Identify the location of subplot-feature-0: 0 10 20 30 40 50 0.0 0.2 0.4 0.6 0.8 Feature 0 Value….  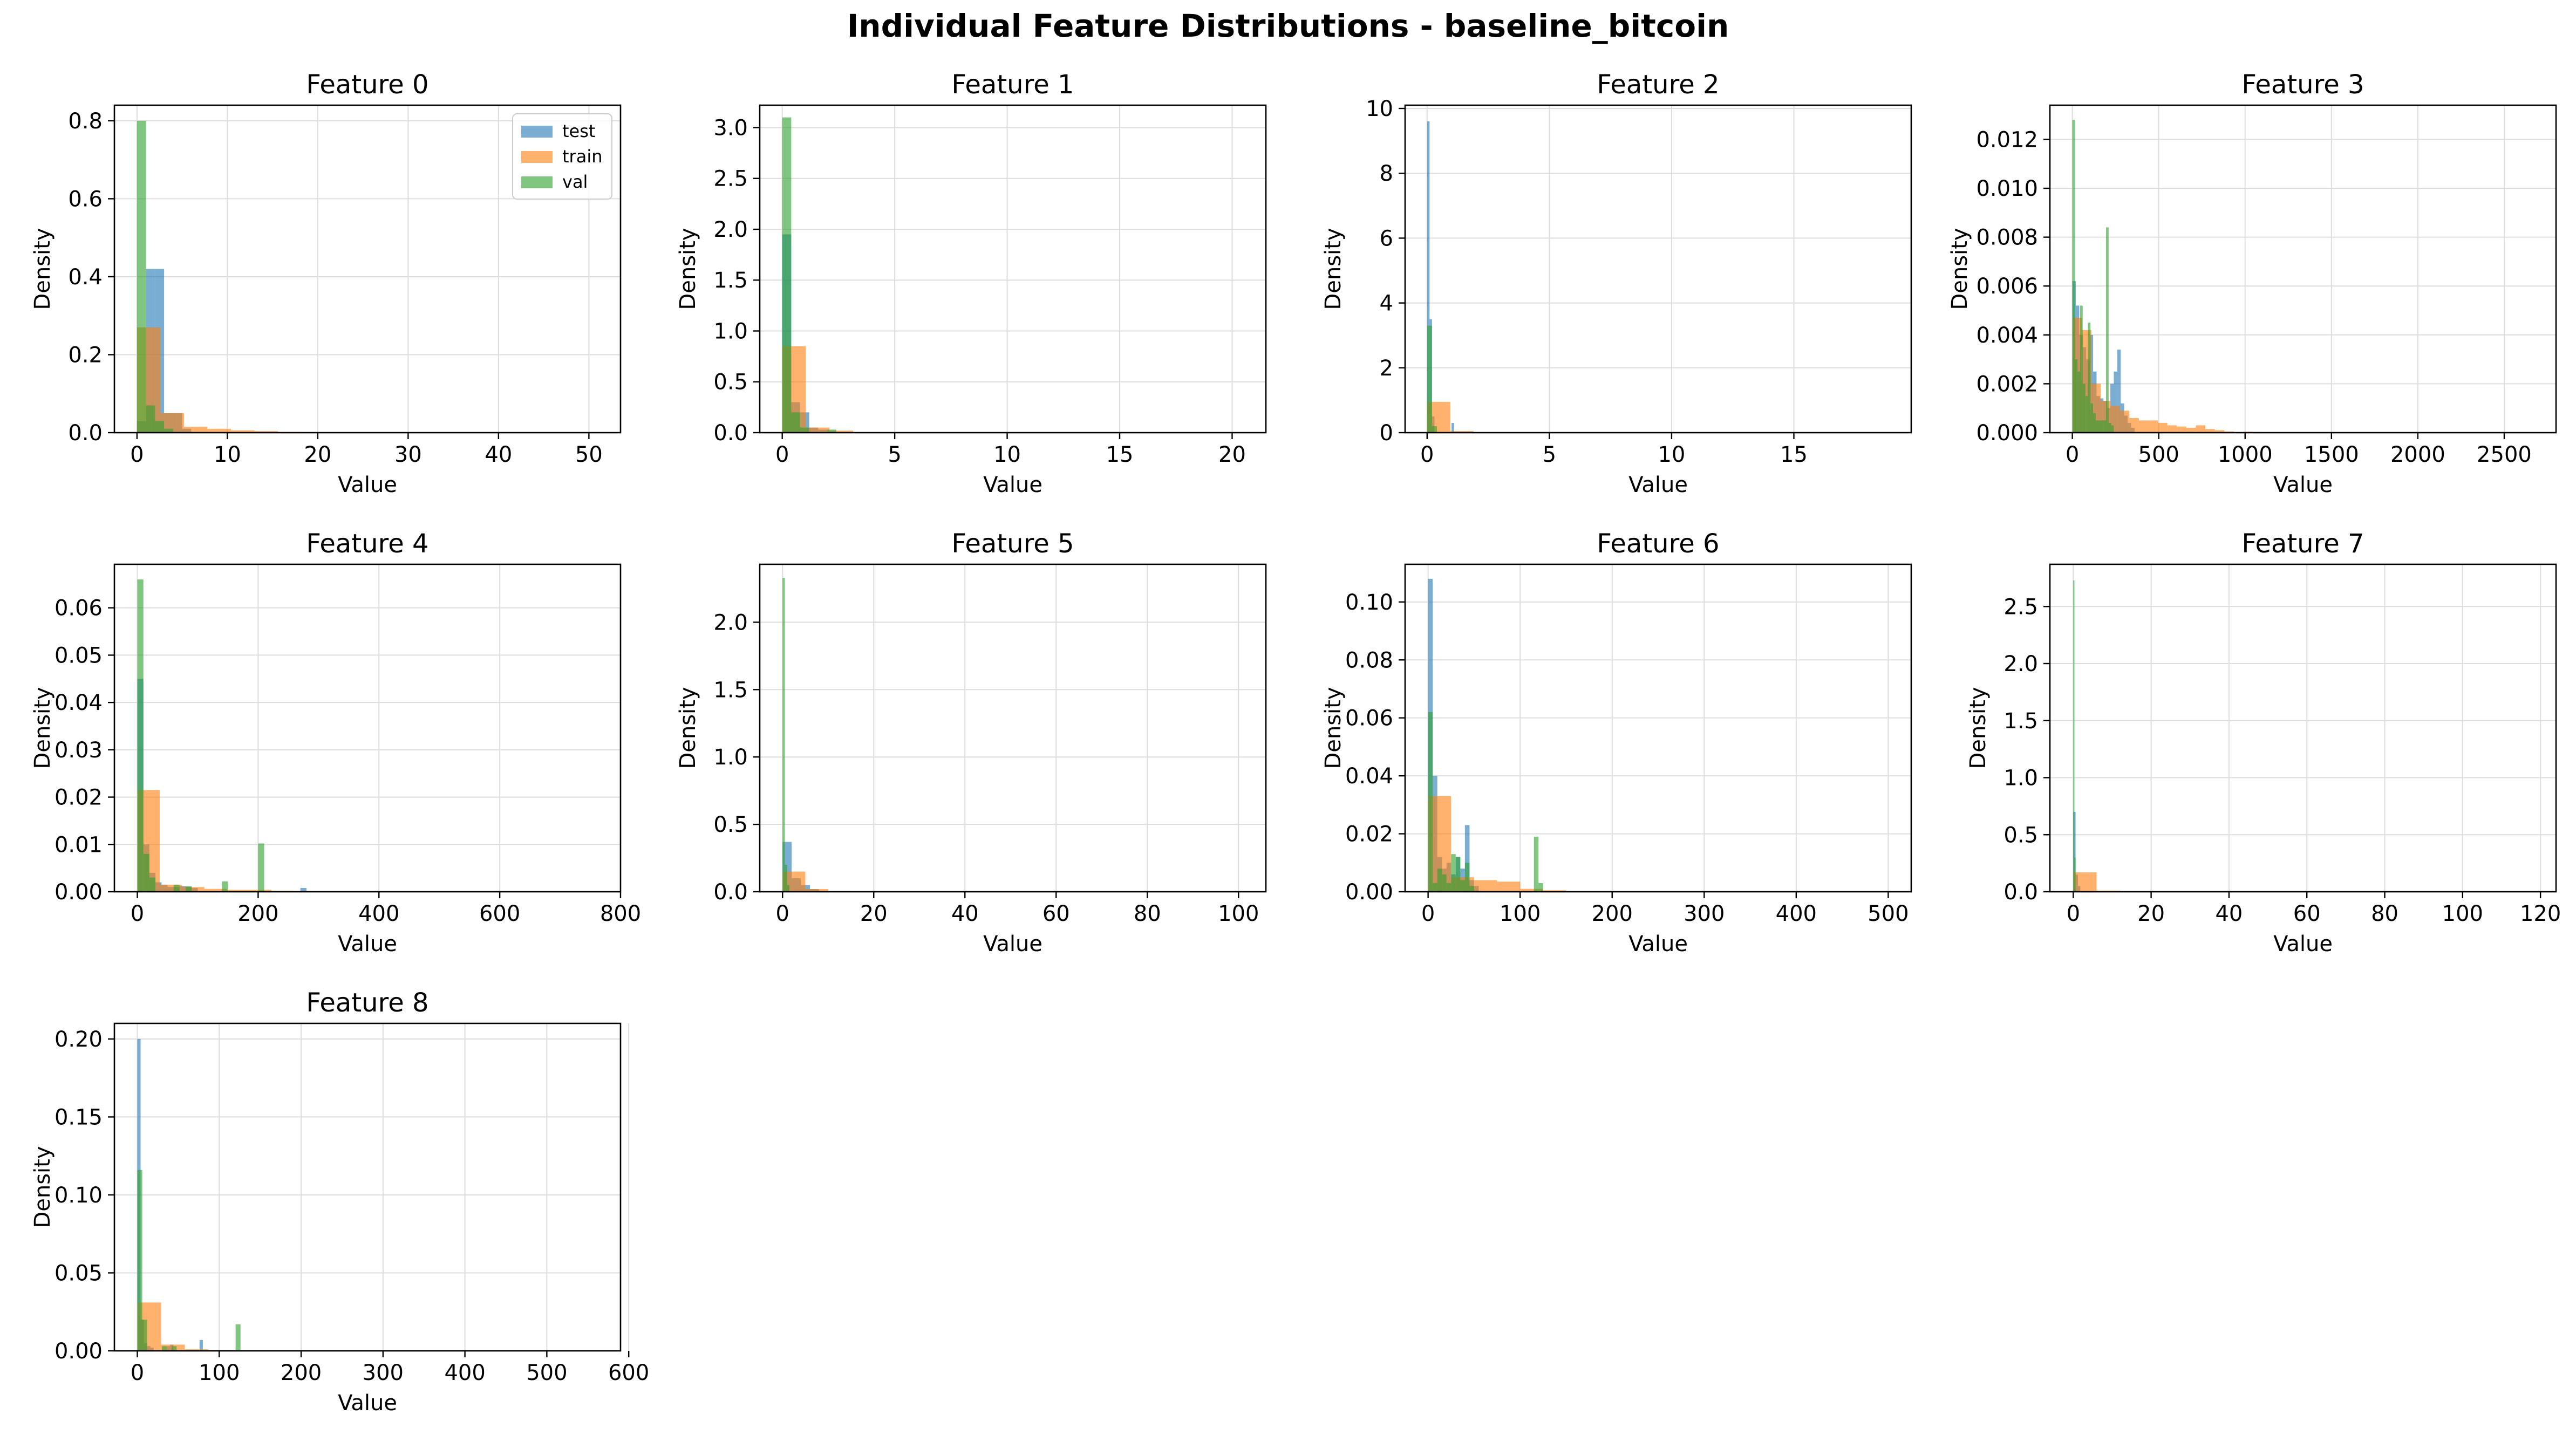
(326, 283).